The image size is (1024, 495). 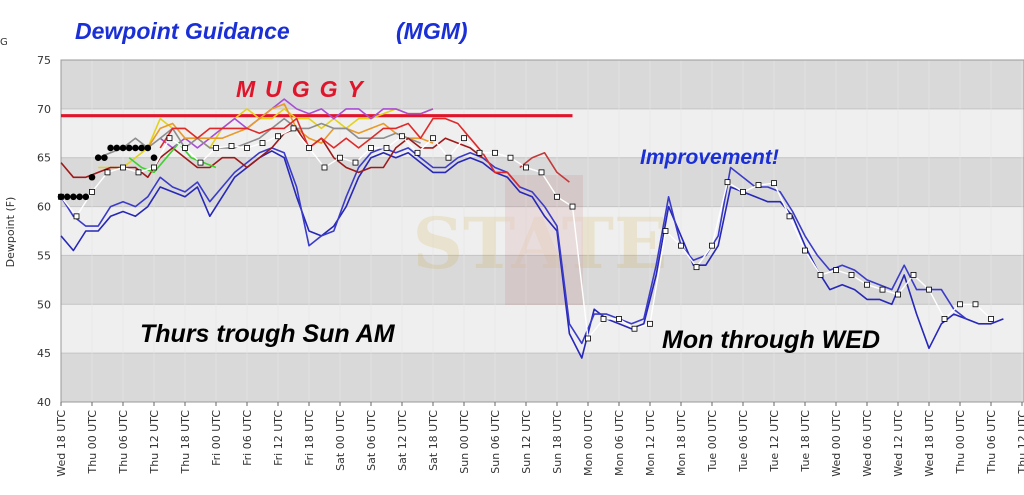 I want to click on y-tick-label: 45, so click(x=44, y=353).